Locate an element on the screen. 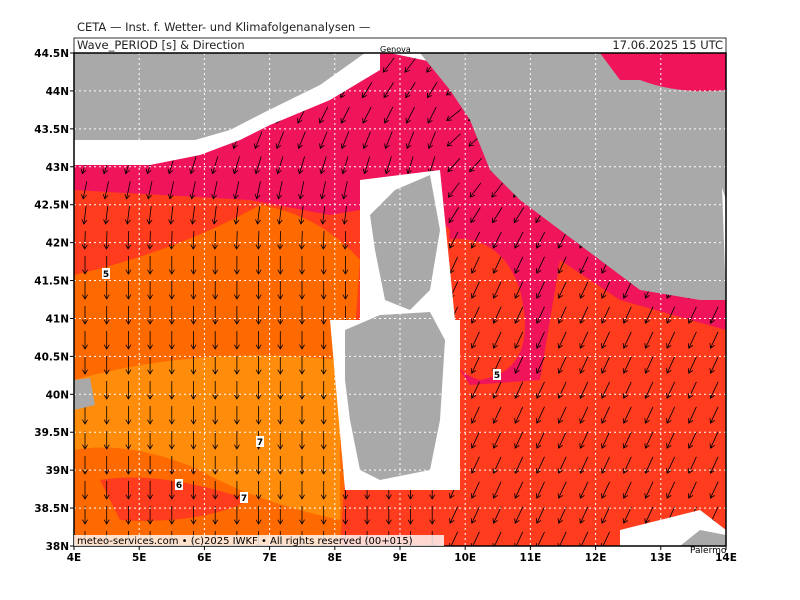 This screenshot has width=800, height=600. land is located at coordinates (395, 396).